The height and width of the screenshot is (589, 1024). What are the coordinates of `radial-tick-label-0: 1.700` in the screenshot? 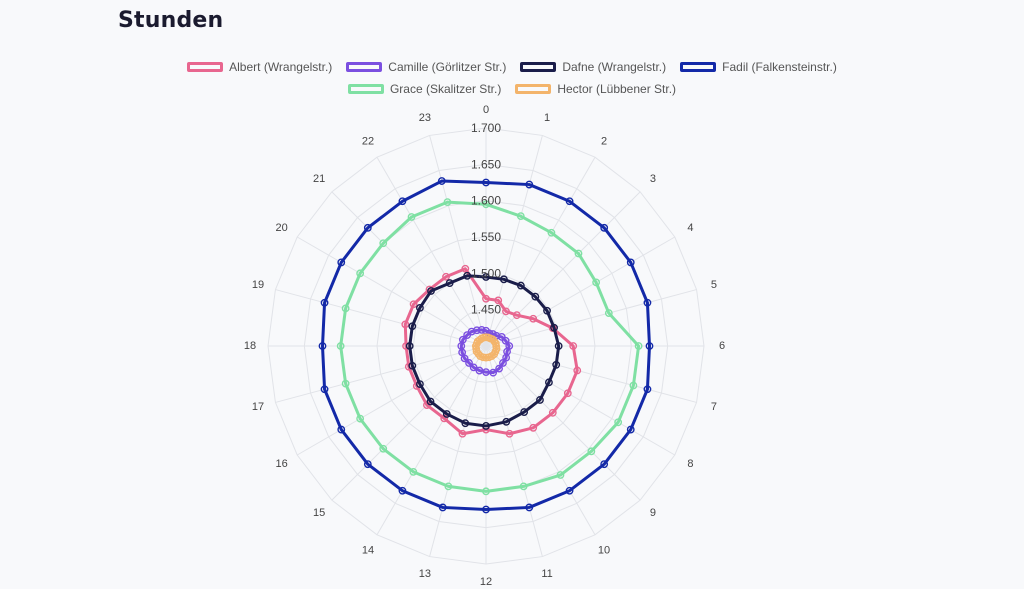 It's located at (486, 128).